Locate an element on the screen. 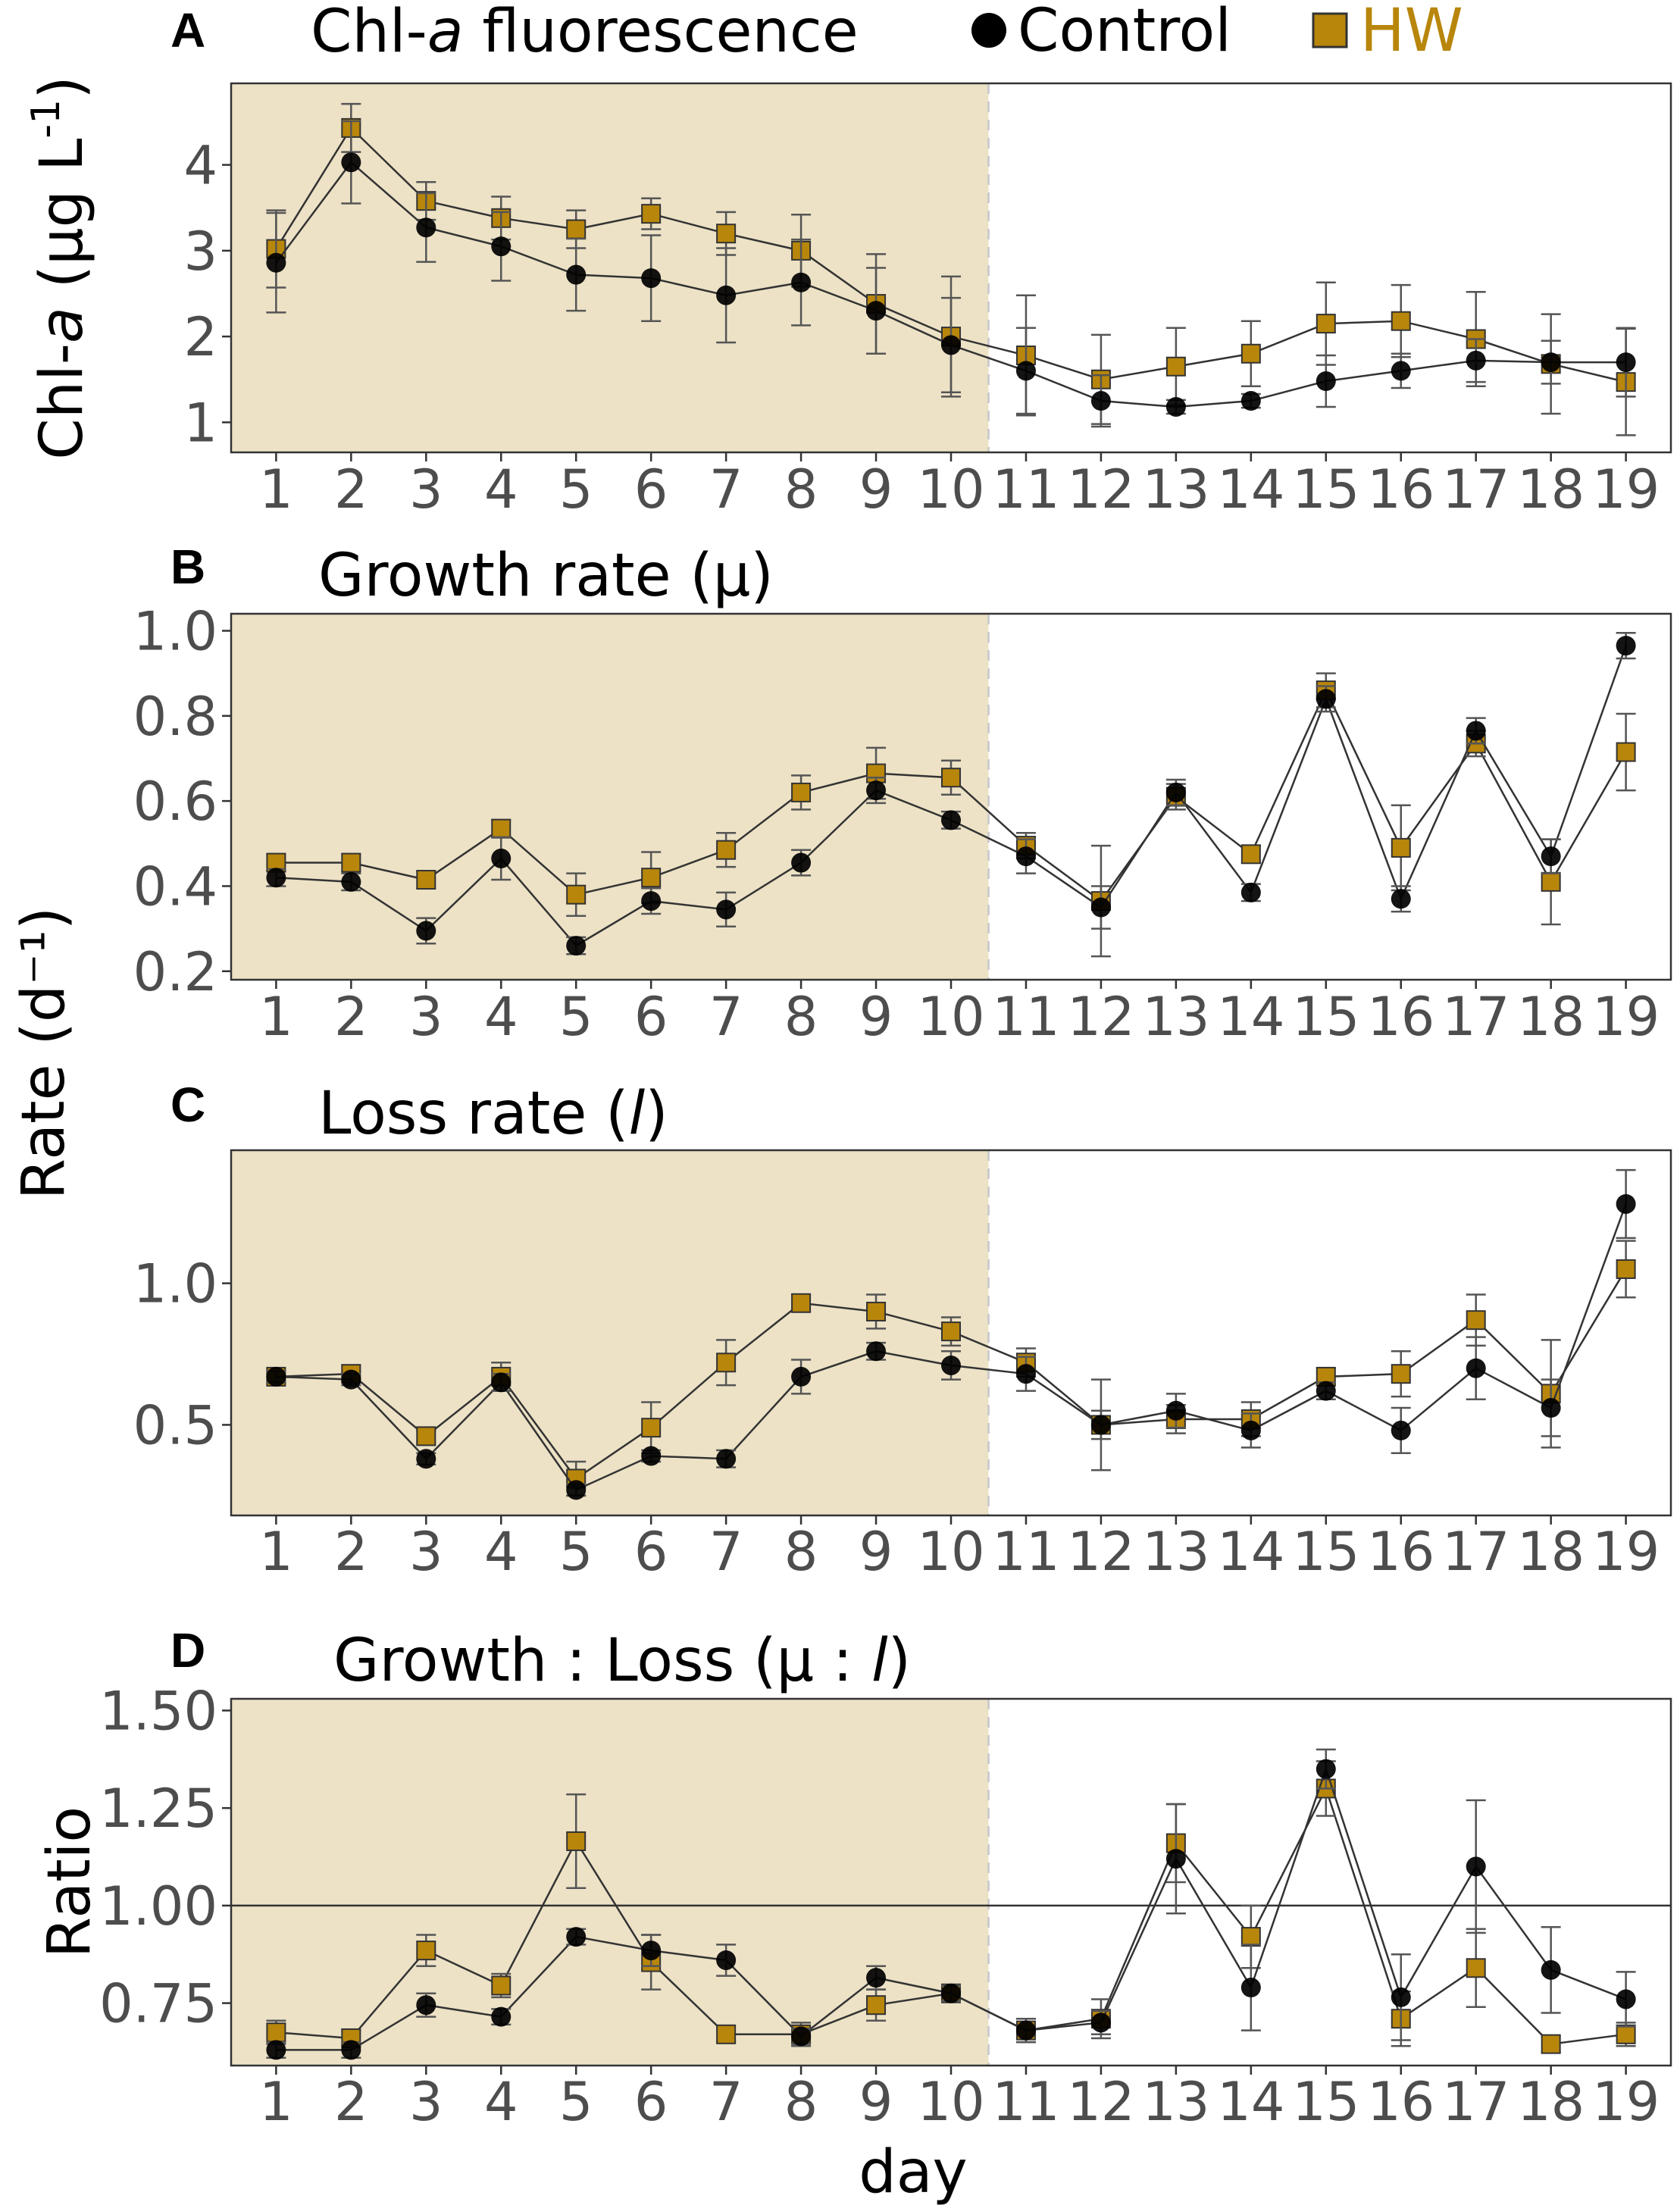 The height and width of the screenshot is (2208, 1680). x-tick-label: 17 is located at coordinates (1475, 2102).